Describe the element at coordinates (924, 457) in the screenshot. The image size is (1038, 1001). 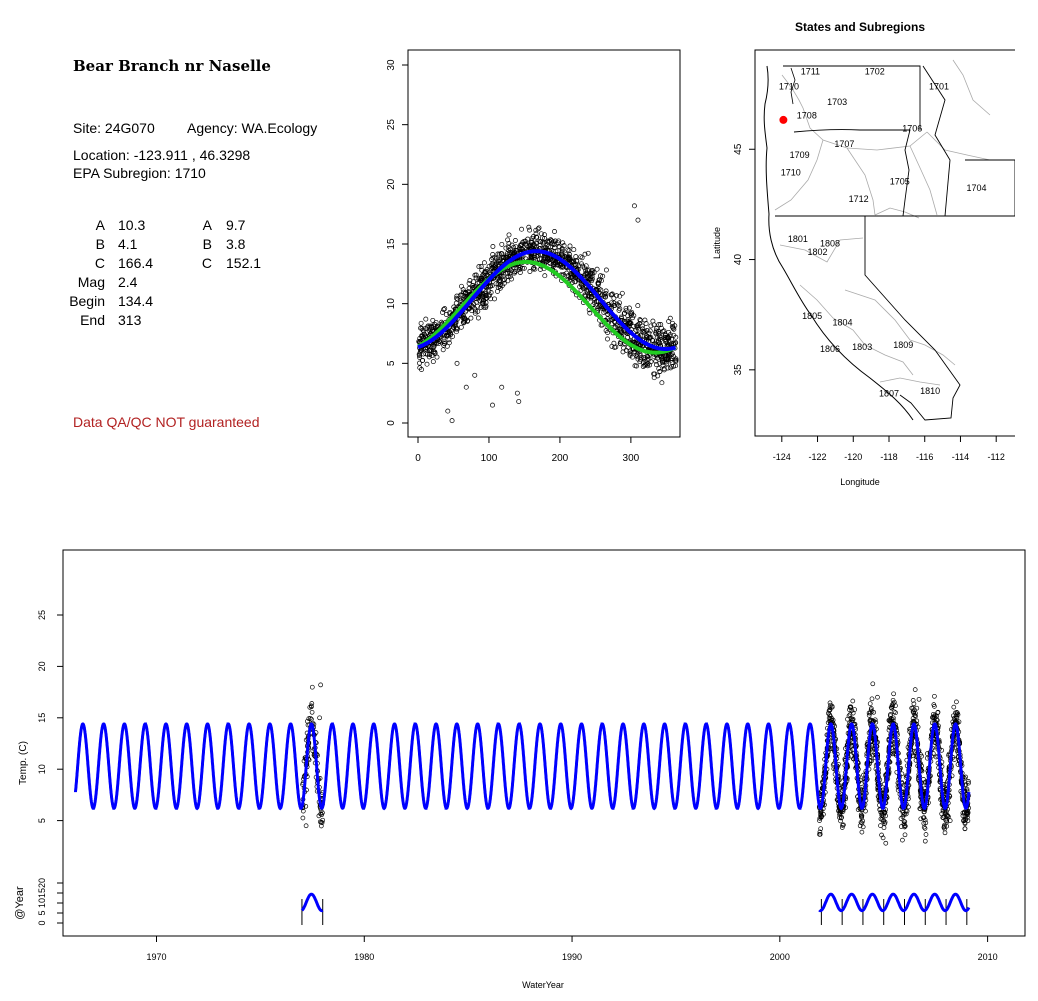
I see `map-x-tick-label: -116` at that location.